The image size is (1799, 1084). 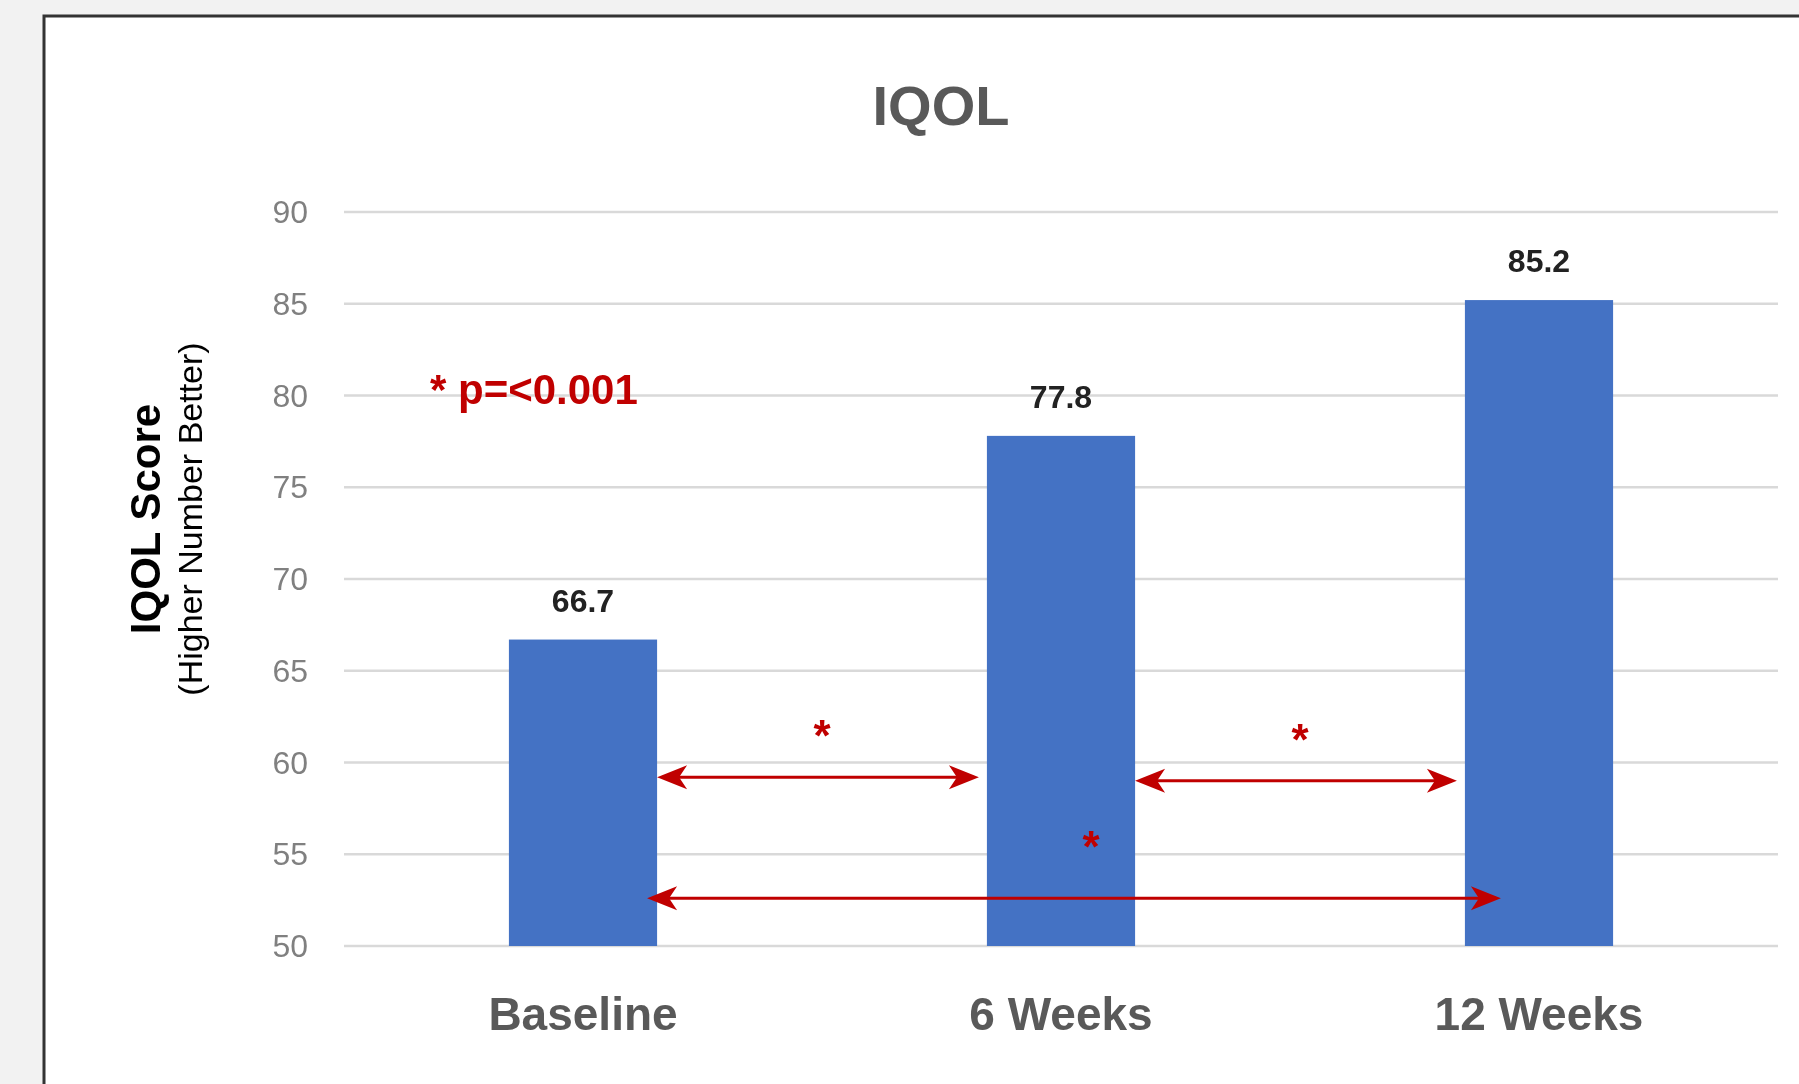 What do you see at coordinates (290, 579) in the screenshot?
I see `y-tick-label: 70` at bounding box center [290, 579].